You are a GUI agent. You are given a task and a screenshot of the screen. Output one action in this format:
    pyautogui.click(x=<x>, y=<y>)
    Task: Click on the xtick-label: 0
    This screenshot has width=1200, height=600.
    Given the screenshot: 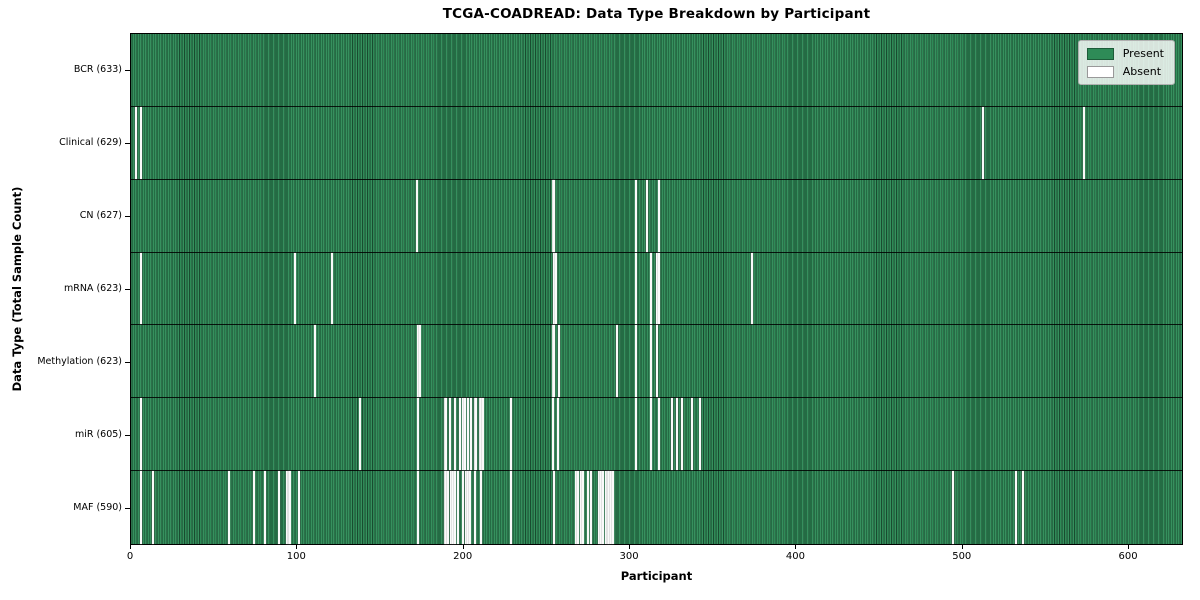 What is the action you would take?
    pyautogui.click(x=130, y=556)
    